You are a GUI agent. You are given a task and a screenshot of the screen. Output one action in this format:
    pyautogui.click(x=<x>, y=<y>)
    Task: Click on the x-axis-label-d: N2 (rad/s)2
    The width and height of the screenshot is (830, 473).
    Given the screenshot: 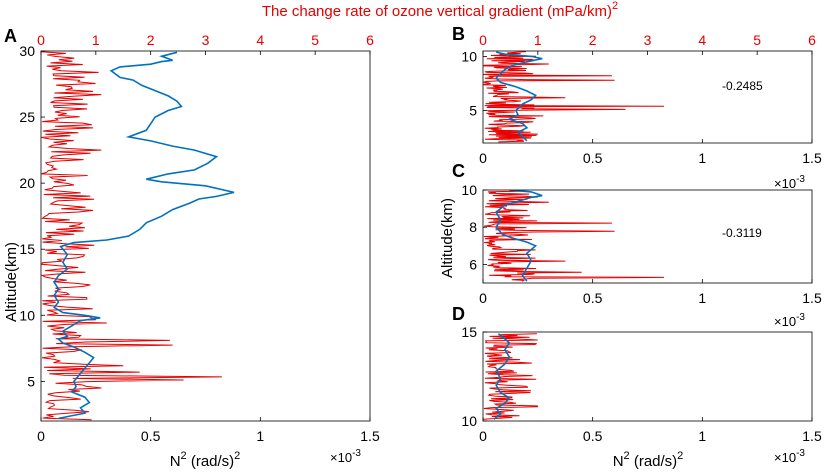 What is the action you would take?
    pyautogui.click(x=648, y=460)
    